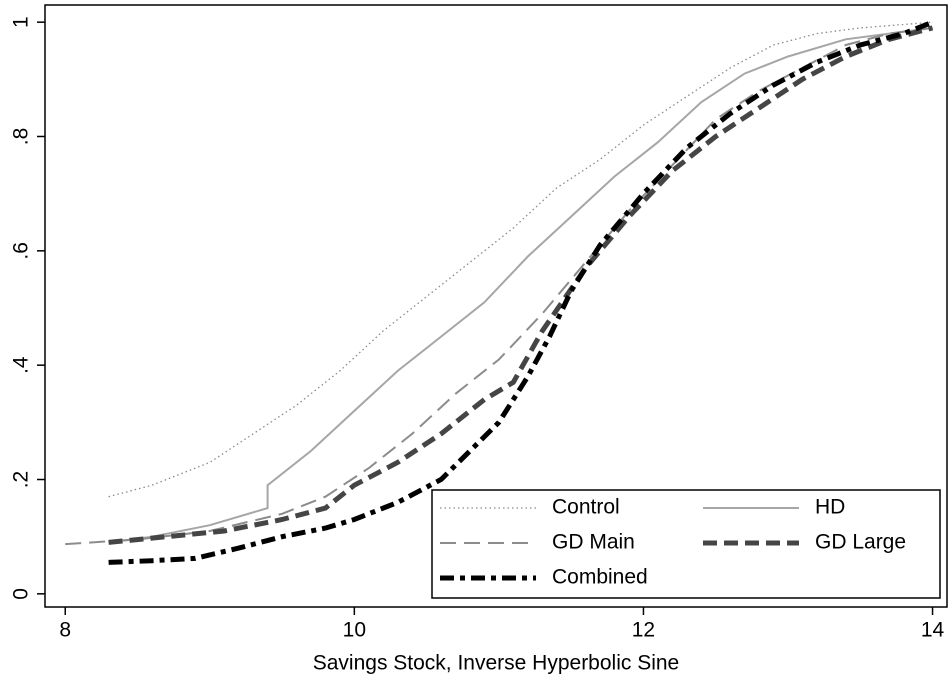 This screenshot has height=684, width=951. Describe the element at coordinates (354, 630) in the screenshot. I see `x-tick-label: 10` at that location.